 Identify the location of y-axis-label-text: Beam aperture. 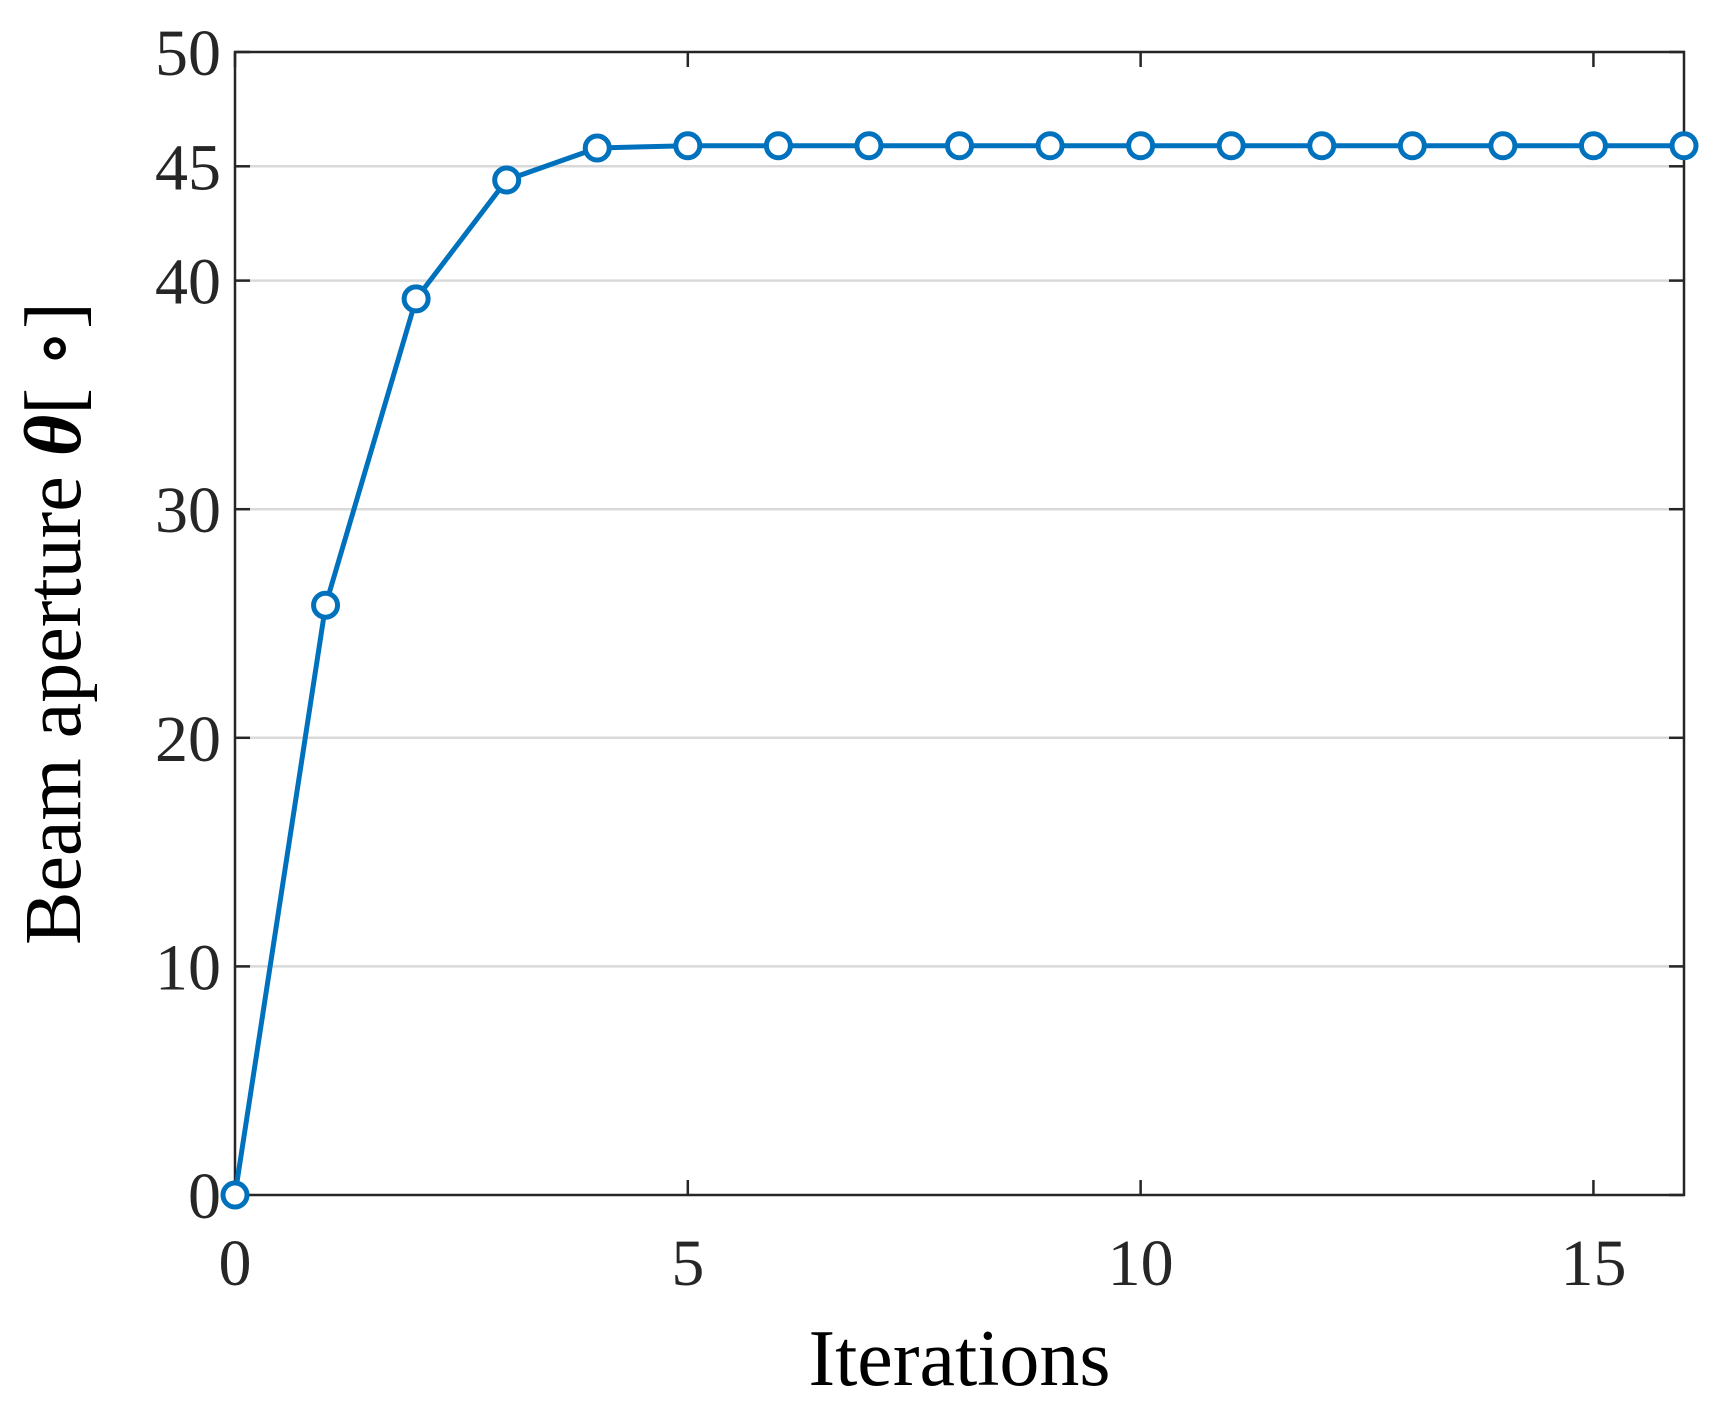
(54, 700).